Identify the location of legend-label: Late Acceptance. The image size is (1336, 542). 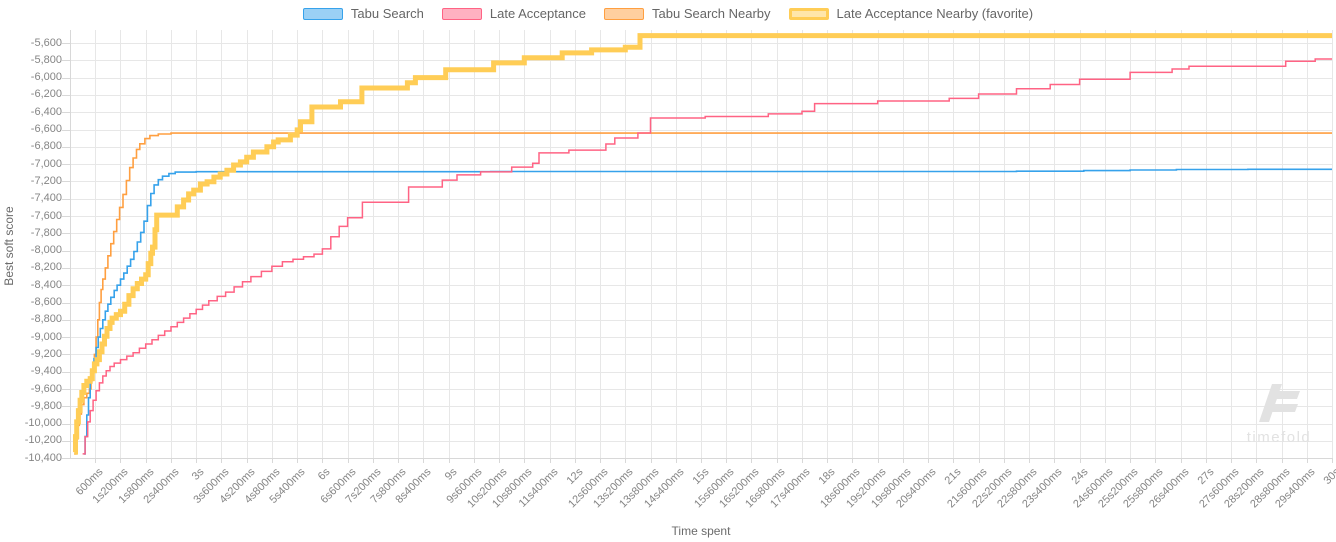
(538, 13).